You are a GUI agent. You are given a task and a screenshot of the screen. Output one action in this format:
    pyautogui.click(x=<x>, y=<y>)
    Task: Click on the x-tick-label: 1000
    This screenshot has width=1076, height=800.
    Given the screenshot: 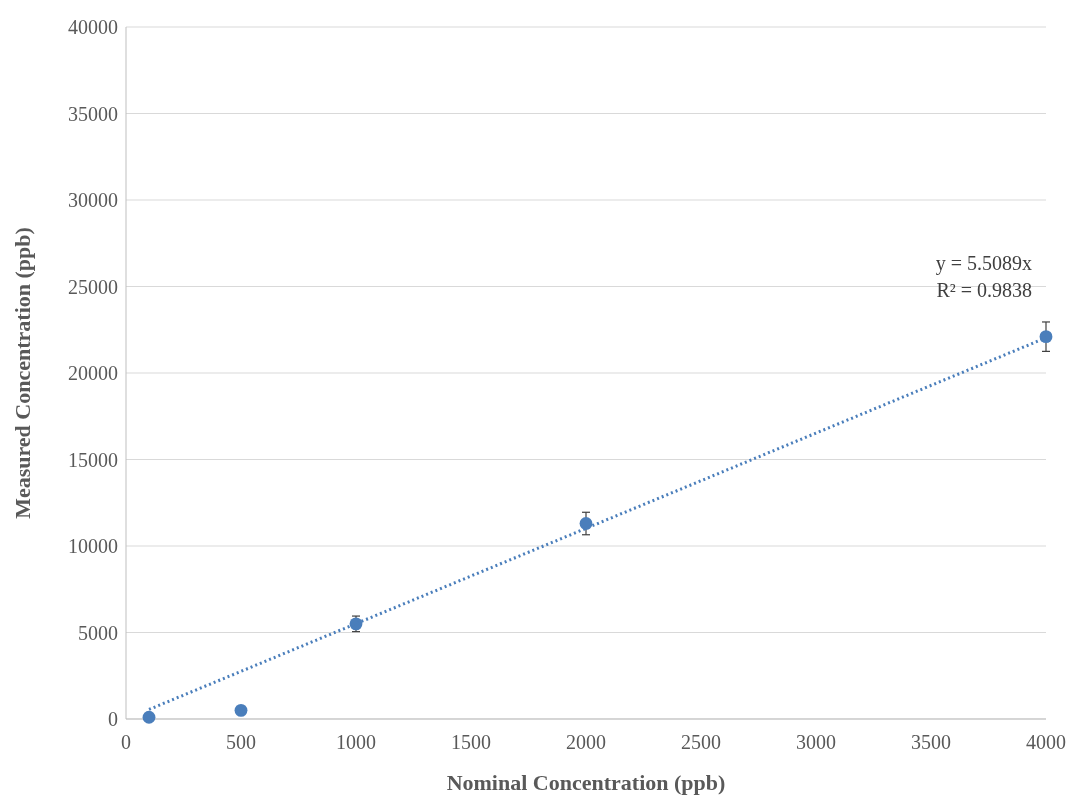 What is the action you would take?
    pyautogui.click(x=356, y=742)
    